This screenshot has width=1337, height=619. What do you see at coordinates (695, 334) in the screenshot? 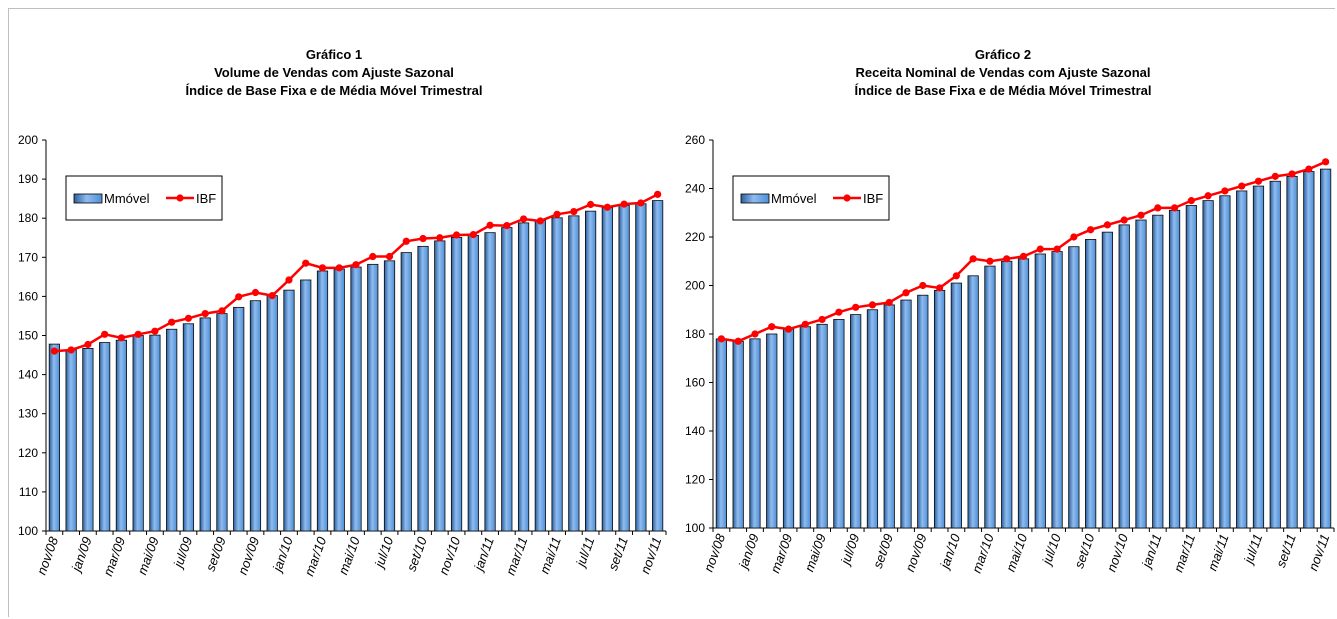
I see `y-tick-label: 180` at bounding box center [695, 334].